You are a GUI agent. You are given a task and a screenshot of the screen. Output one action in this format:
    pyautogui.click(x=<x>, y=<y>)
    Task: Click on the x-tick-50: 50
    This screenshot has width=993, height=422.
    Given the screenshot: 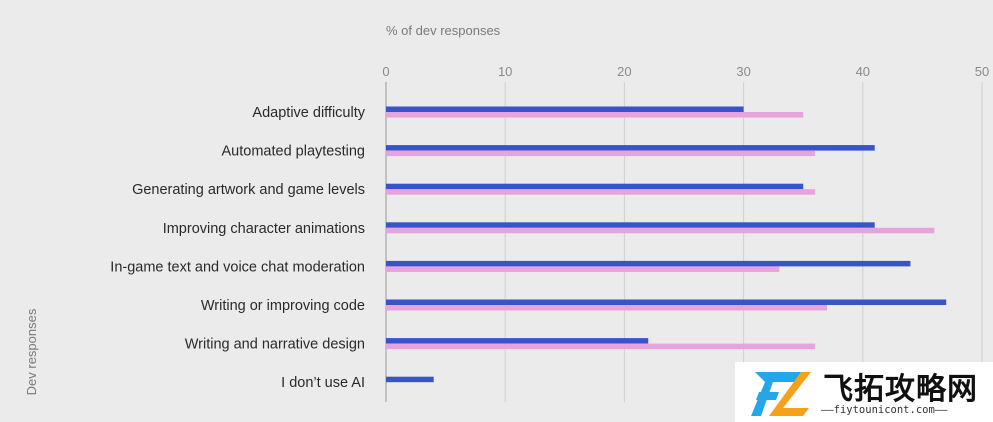 What is the action you would take?
    pyautogui.click(x=982, y=71)
    